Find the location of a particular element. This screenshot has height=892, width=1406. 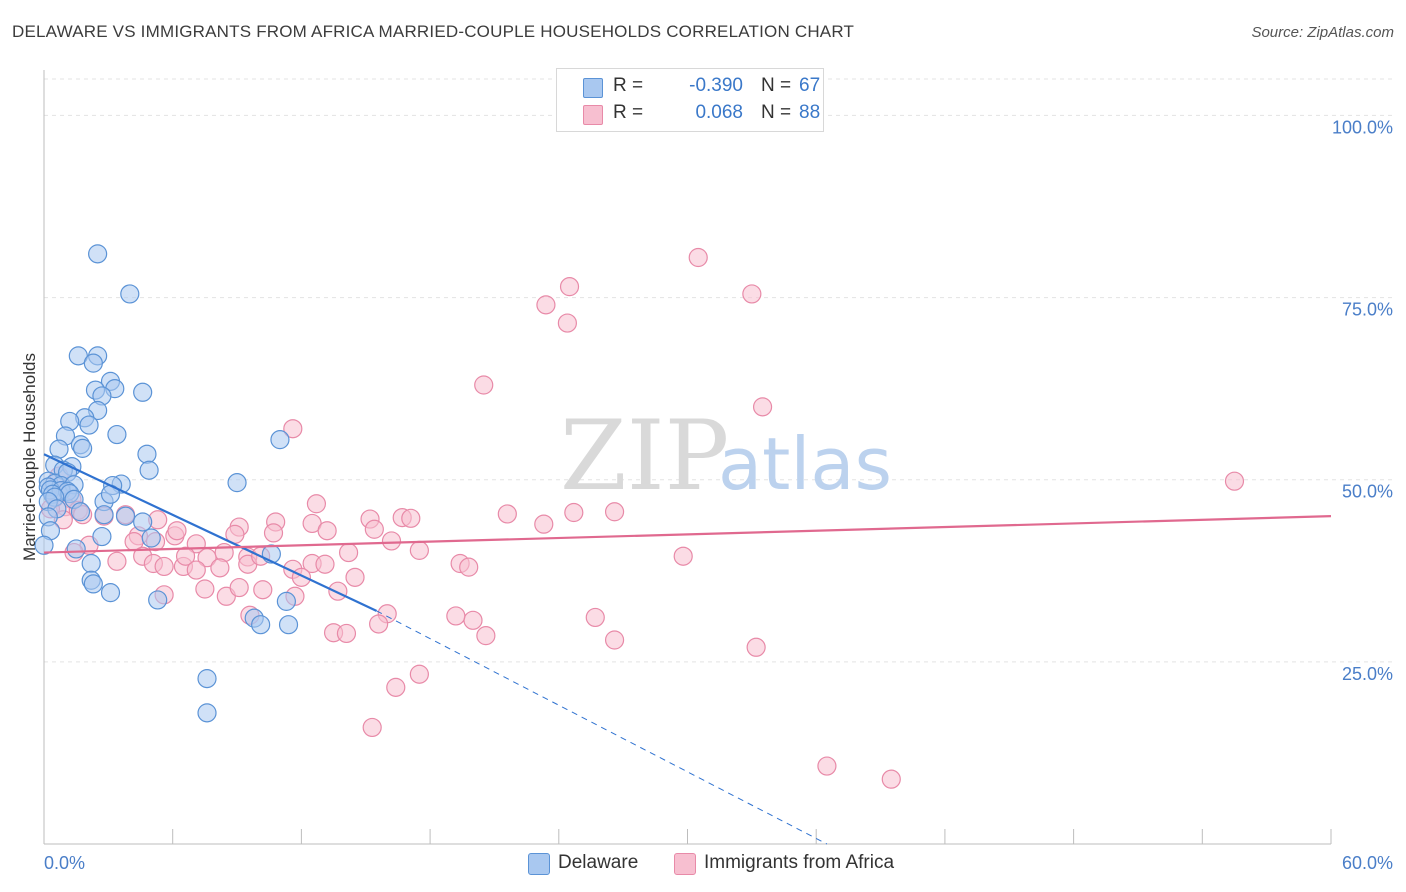

legend-n-value: 67 is located at coordinates (810, 85).